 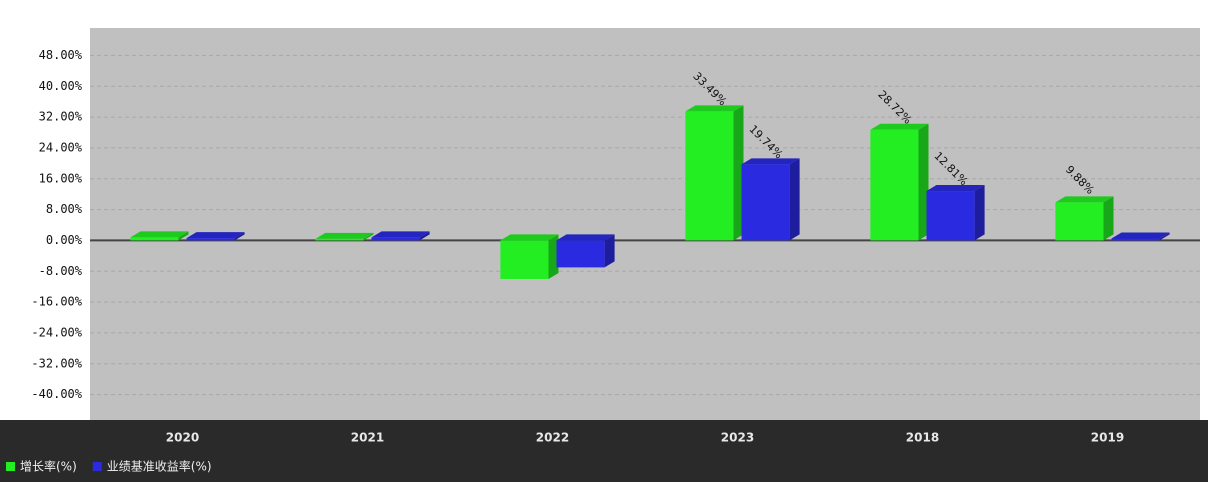 I want to click on x-tick-label: 2018, so click(x=922, y=438).